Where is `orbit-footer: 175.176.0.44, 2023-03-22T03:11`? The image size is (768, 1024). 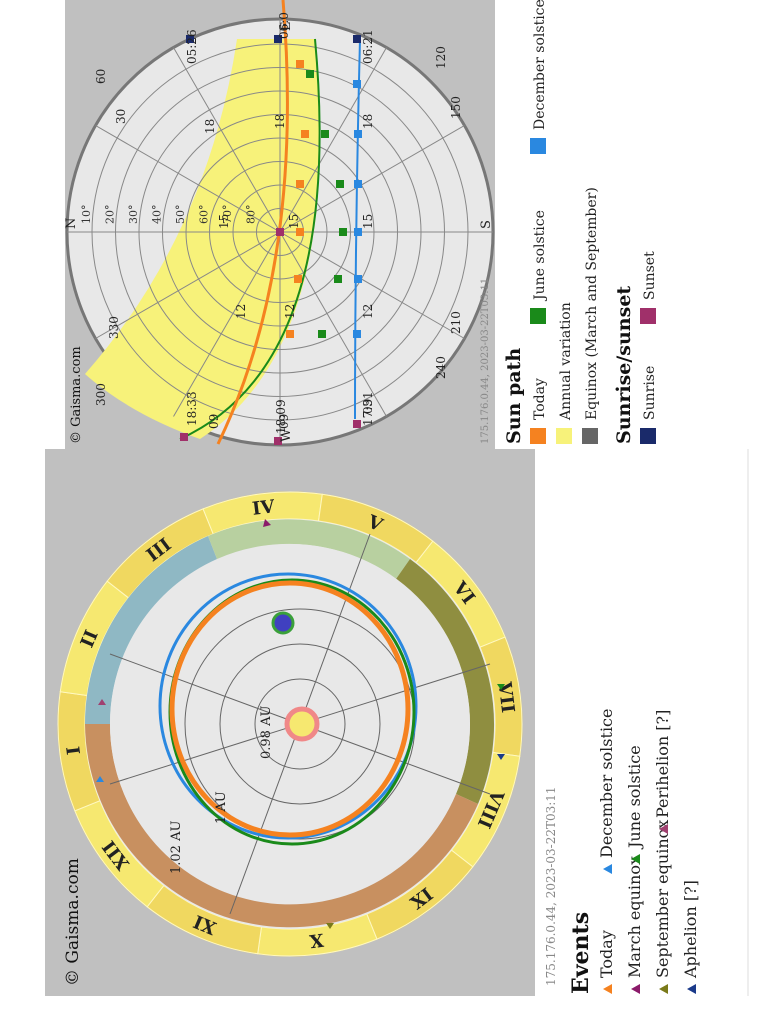
orbit-footer: 175.176.0.44, 2023-03-22T03:11 is located at coordinates (551, 886).